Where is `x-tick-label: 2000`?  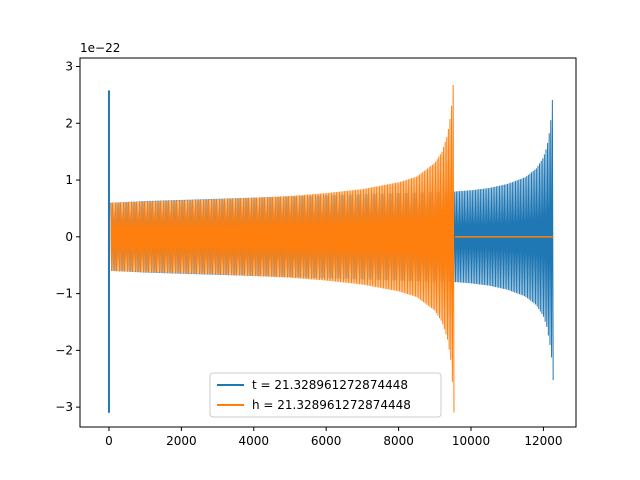
x-tick-label: 2000 is located at coordinates (181, 441).